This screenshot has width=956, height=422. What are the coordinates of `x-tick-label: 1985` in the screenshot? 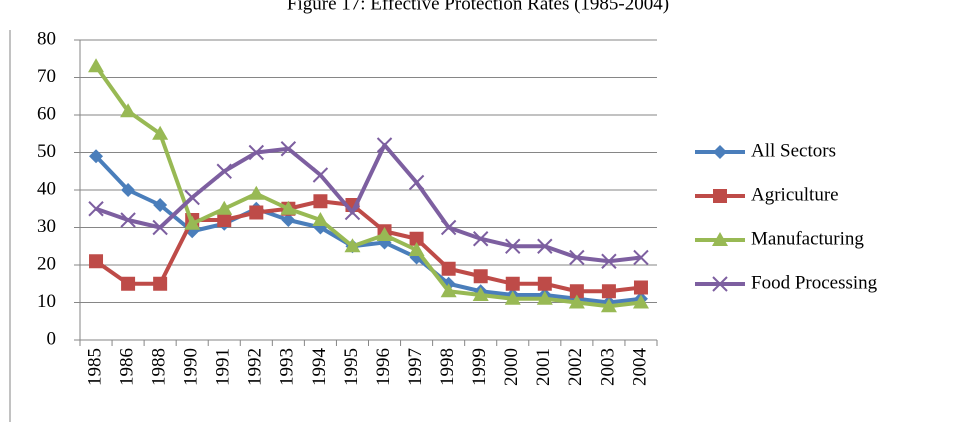 It's located at (94, 367).